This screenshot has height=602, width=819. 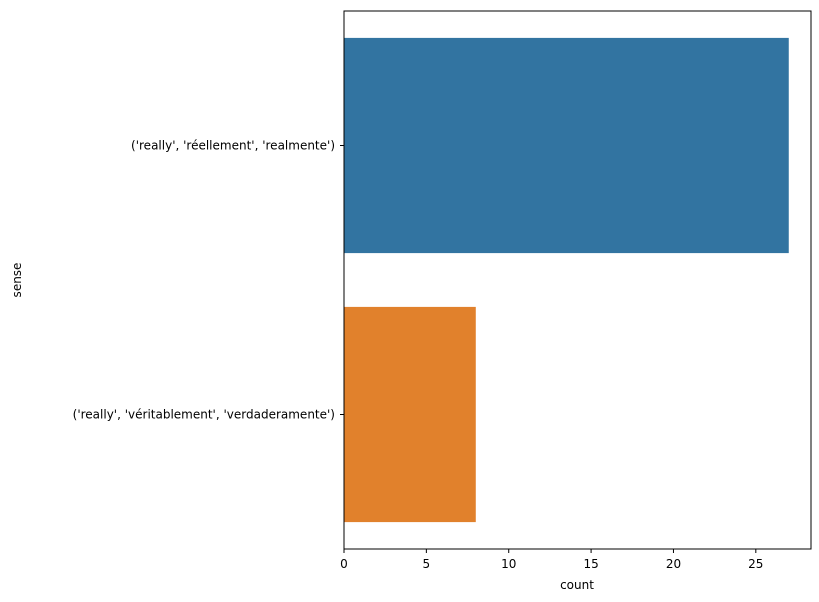 I want to click on x-tick-label: 20, so click(x=673, y=564).